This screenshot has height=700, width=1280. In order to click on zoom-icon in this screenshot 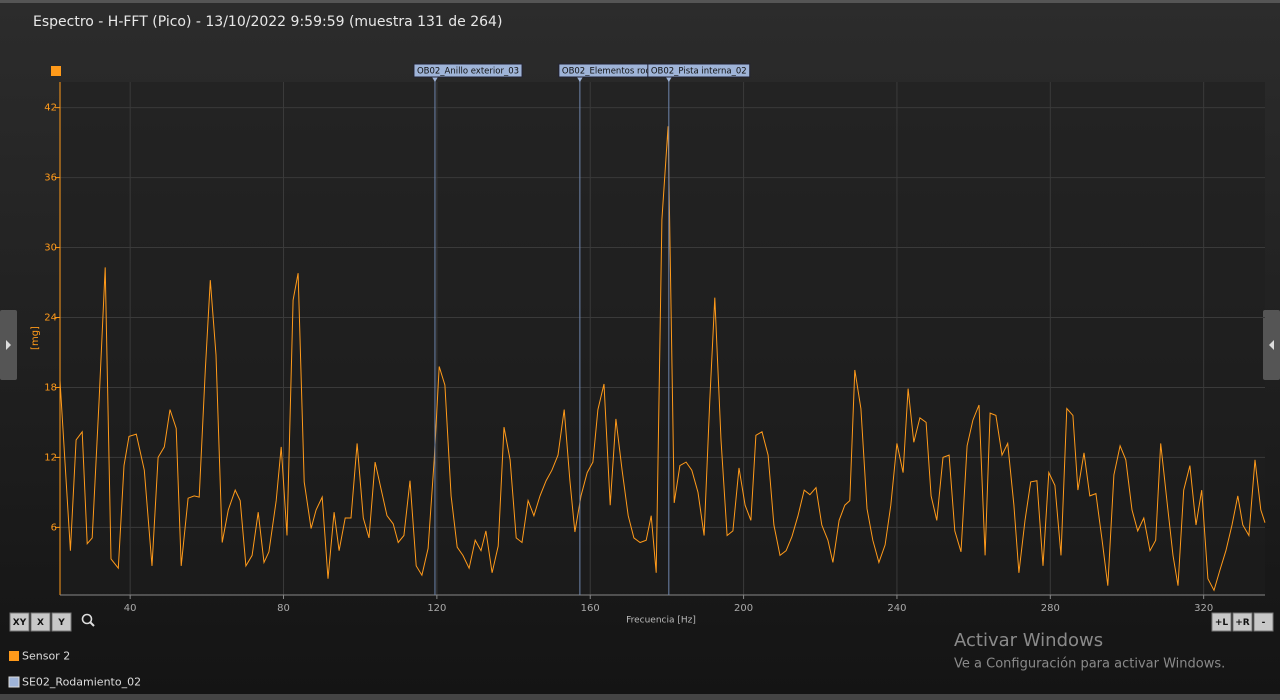, I will do `click(87, 619)`.